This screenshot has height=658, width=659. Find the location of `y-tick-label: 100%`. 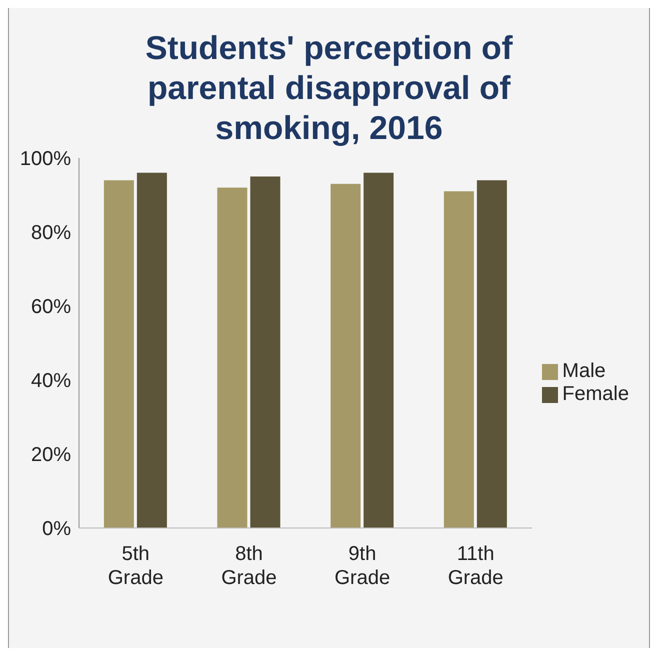

y-tick-label: 100% is located at coordinates (46, 159).